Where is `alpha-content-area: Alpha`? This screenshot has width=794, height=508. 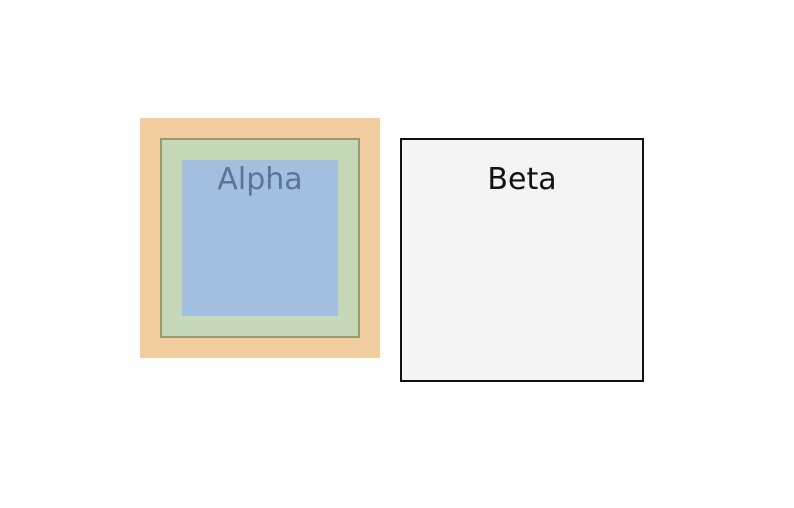
alpha-content-area: Alpha is located at coordinates (260, 238).